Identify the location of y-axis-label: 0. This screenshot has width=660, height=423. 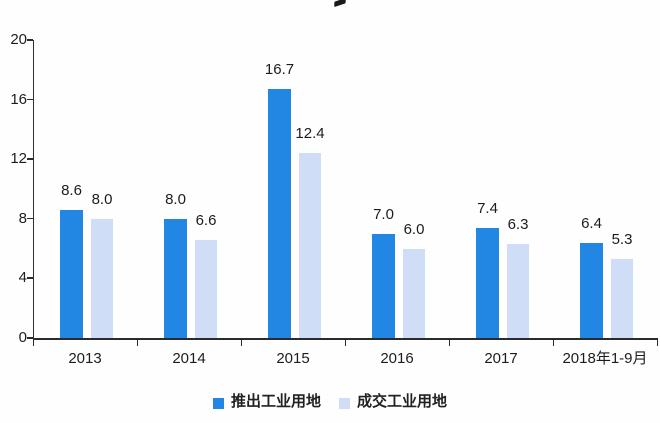
(22, 337).